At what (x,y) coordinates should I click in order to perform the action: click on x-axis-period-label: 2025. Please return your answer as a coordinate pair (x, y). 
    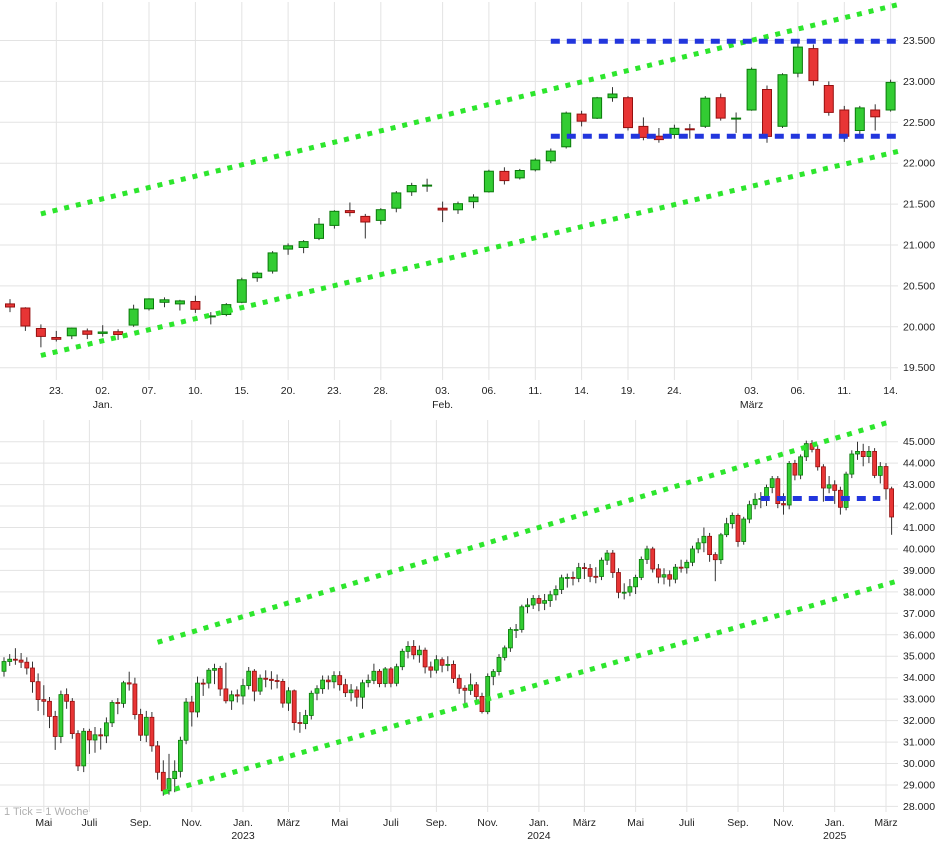
    Looking at the image, I should click on (835, 836).